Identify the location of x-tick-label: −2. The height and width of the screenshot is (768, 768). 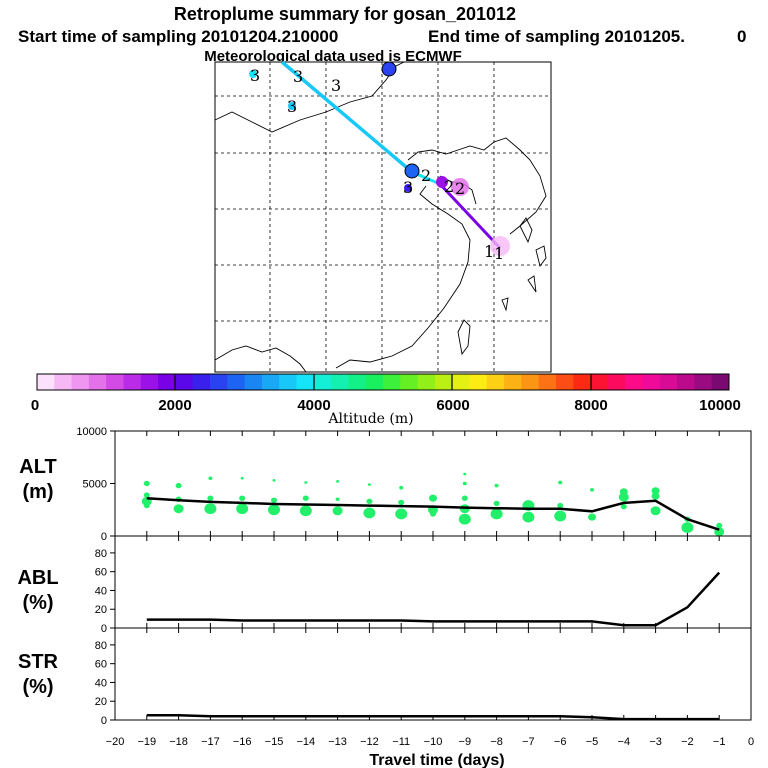
(687, 742).